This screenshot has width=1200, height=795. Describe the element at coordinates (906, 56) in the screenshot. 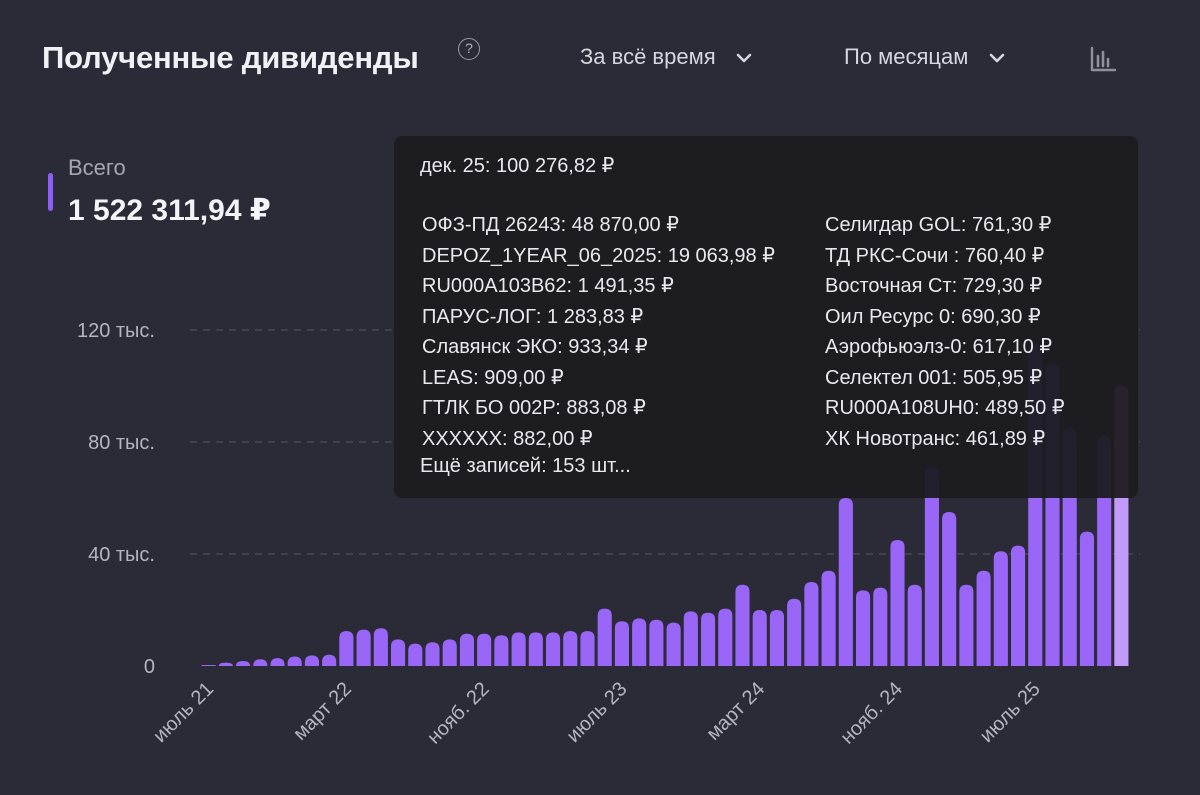

I see `grouping-dropdown-label: По месяцам` at that location.